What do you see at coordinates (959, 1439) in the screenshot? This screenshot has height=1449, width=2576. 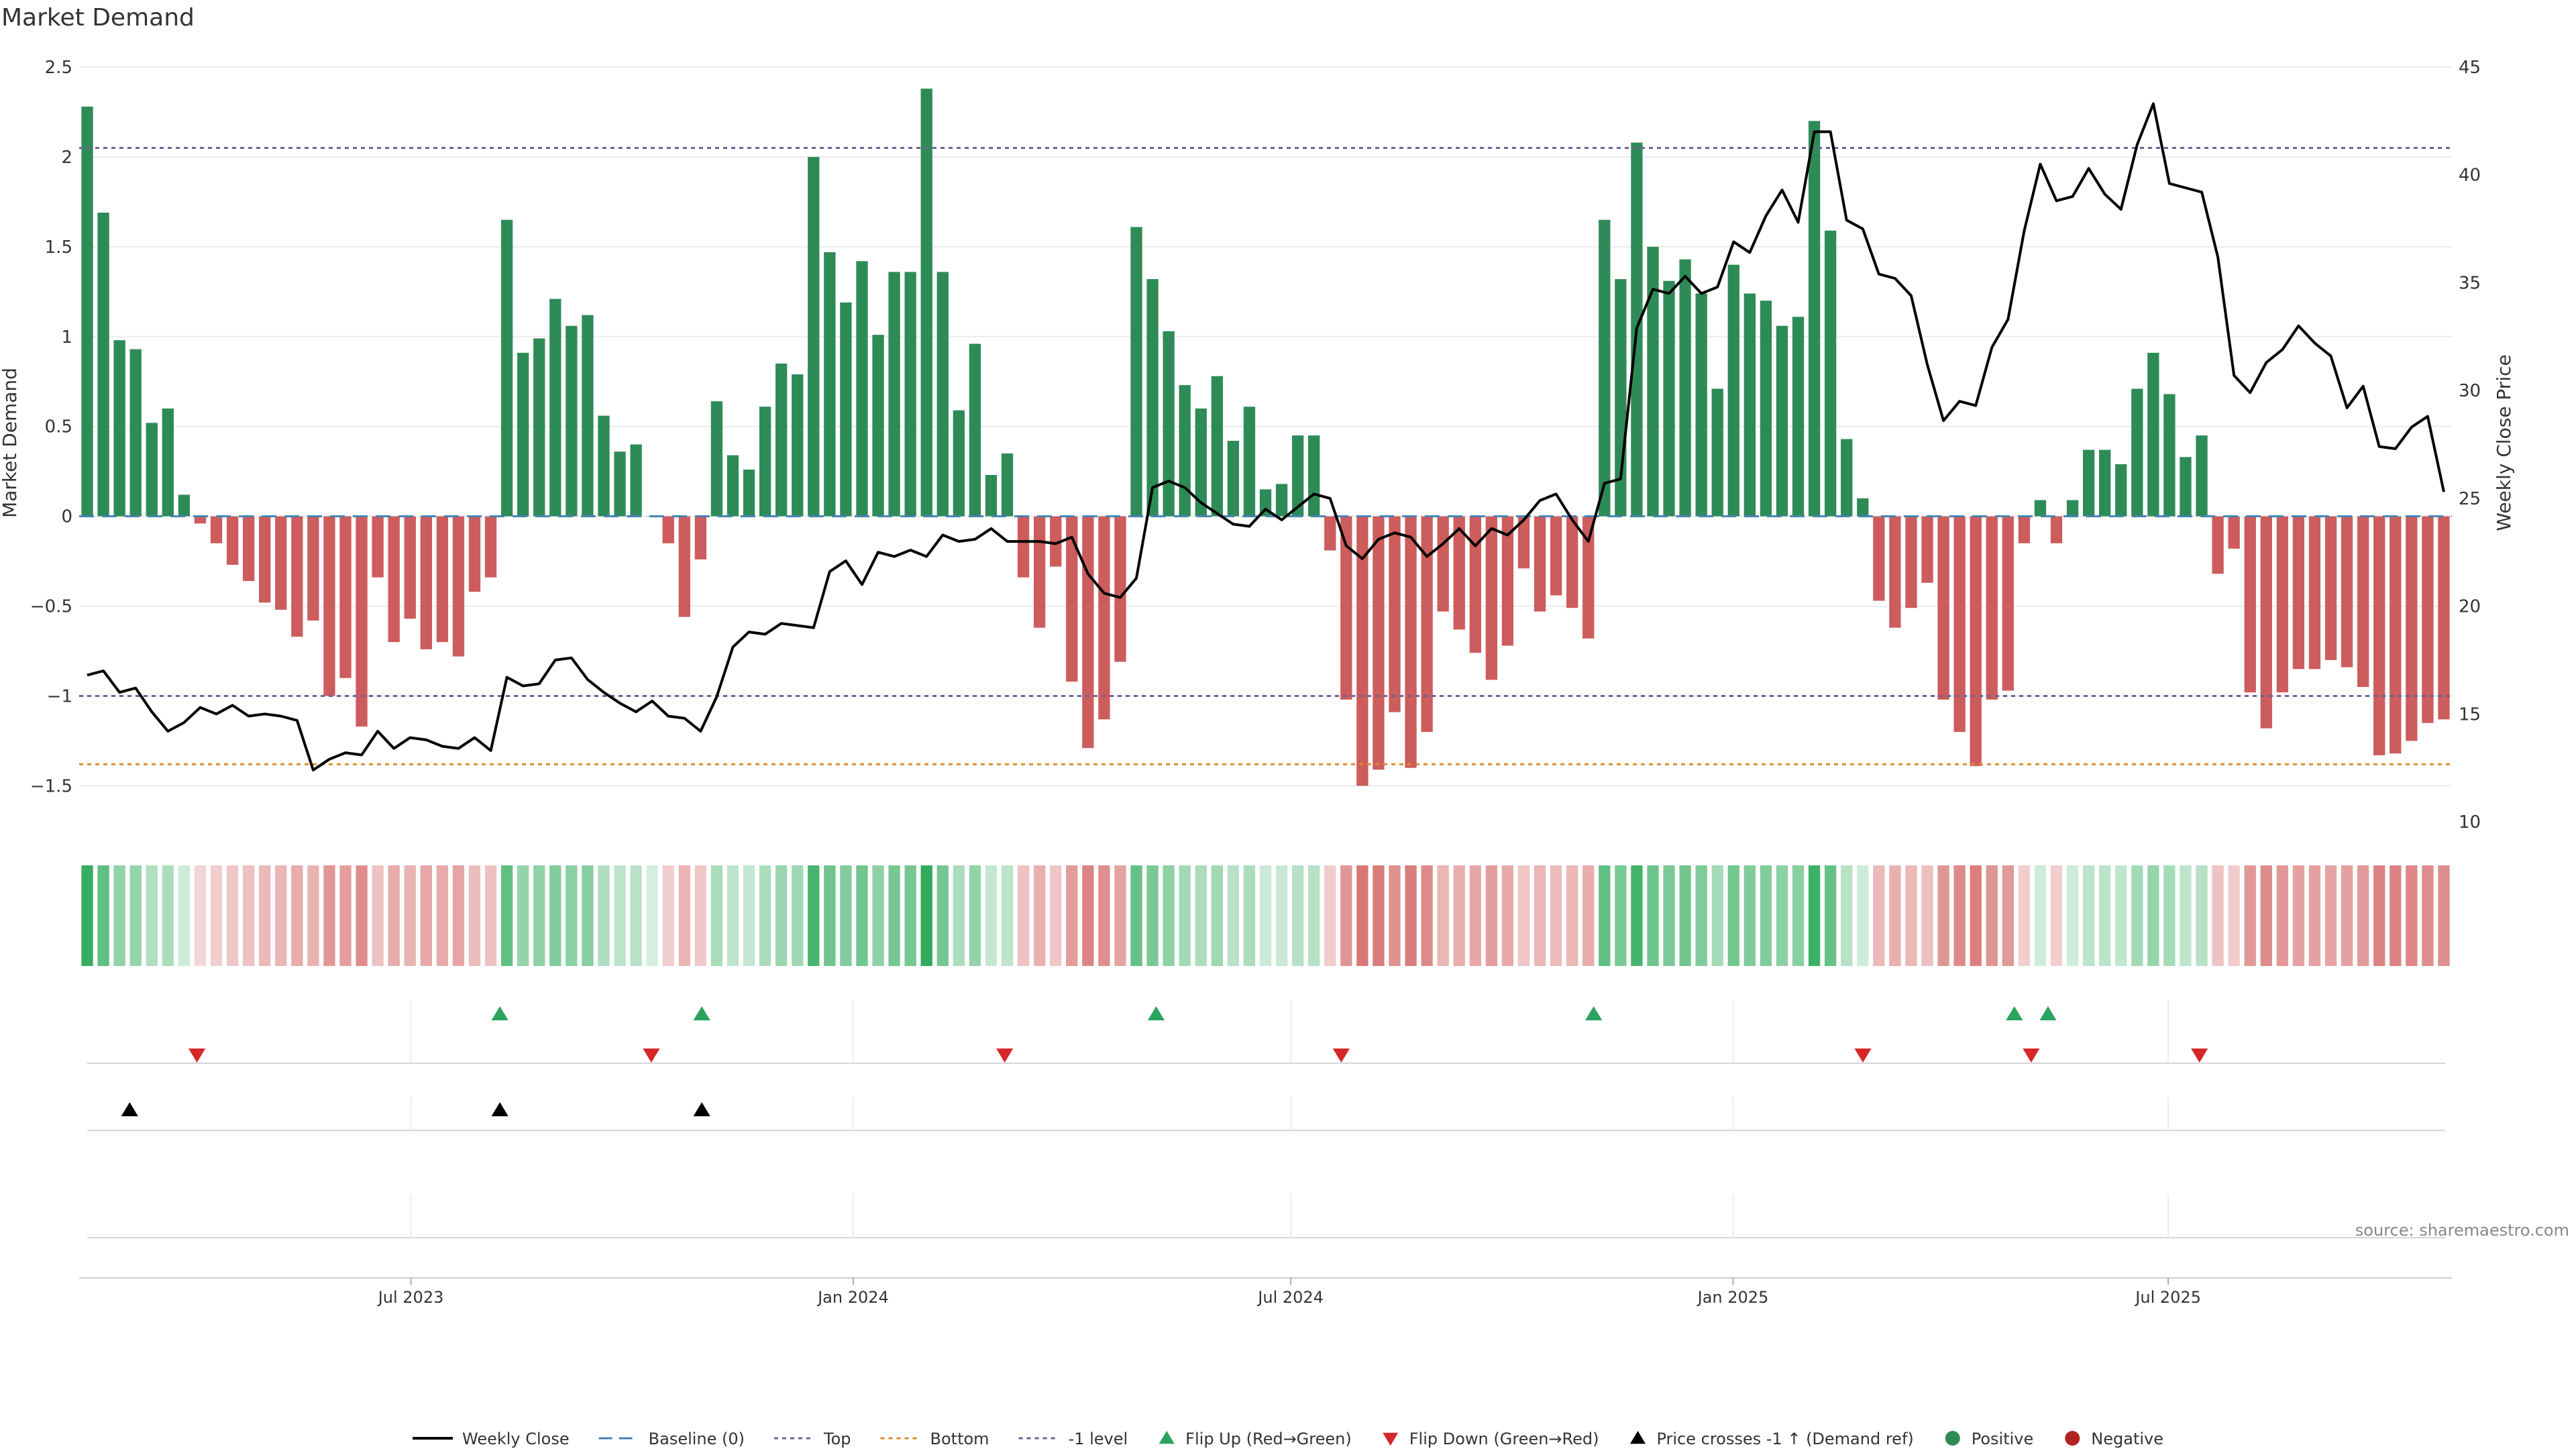 I see `legend-label: Bottom` at bounding box center [959, 1439].